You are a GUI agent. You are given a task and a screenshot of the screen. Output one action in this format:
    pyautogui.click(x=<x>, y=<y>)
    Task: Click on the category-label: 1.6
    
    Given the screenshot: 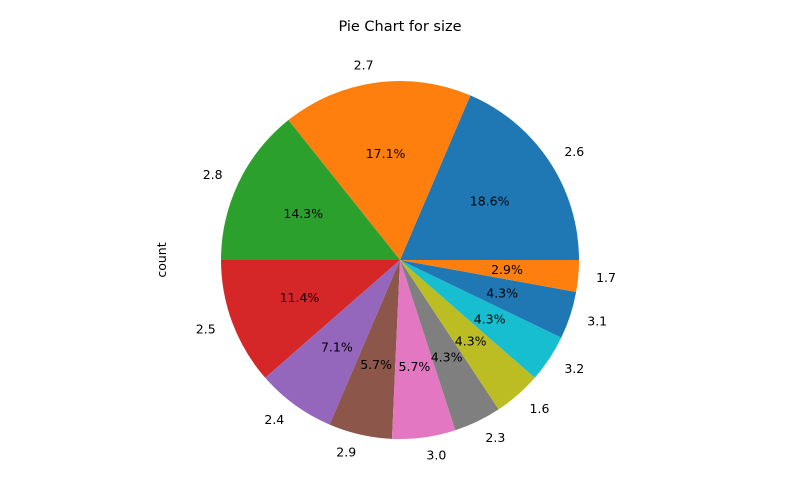 What is the action you would take?
    pyautogui.click(x=540, y=408)
    